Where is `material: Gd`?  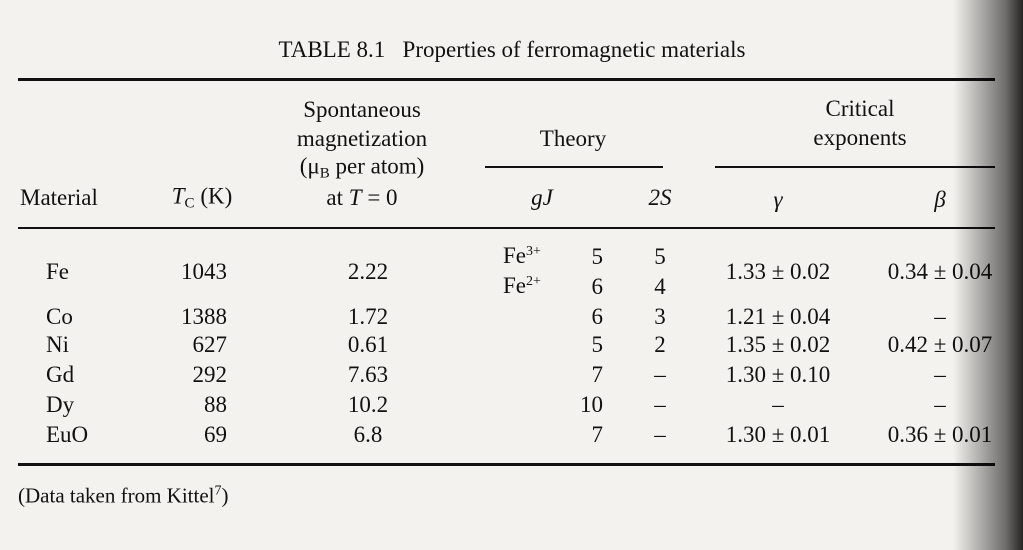
material: Gd is located at coordinates (60, 374).